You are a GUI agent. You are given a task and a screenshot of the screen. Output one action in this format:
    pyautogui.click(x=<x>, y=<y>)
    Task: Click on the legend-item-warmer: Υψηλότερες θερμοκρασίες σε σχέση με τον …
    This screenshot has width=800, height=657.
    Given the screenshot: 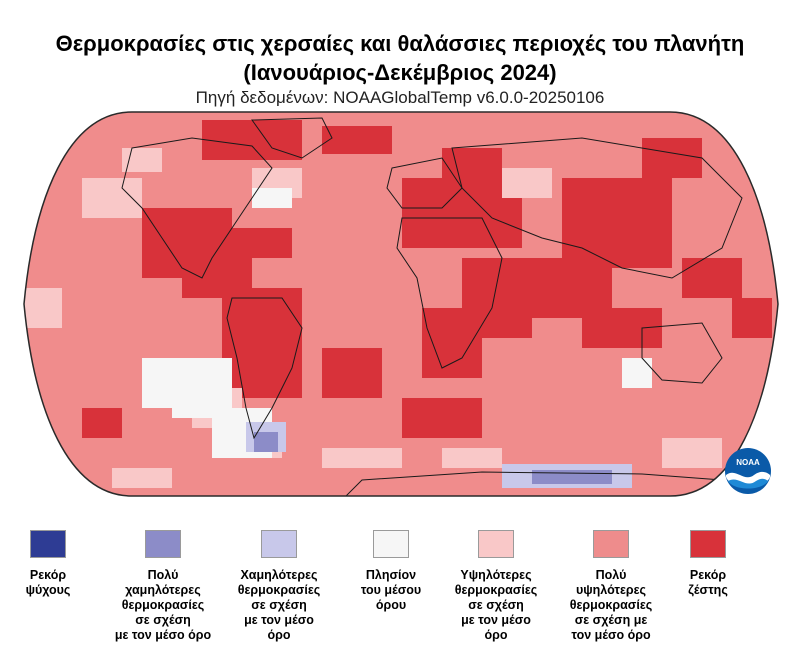 What is the action you would take?
    pyautogui.click(x=496, y=586)
    